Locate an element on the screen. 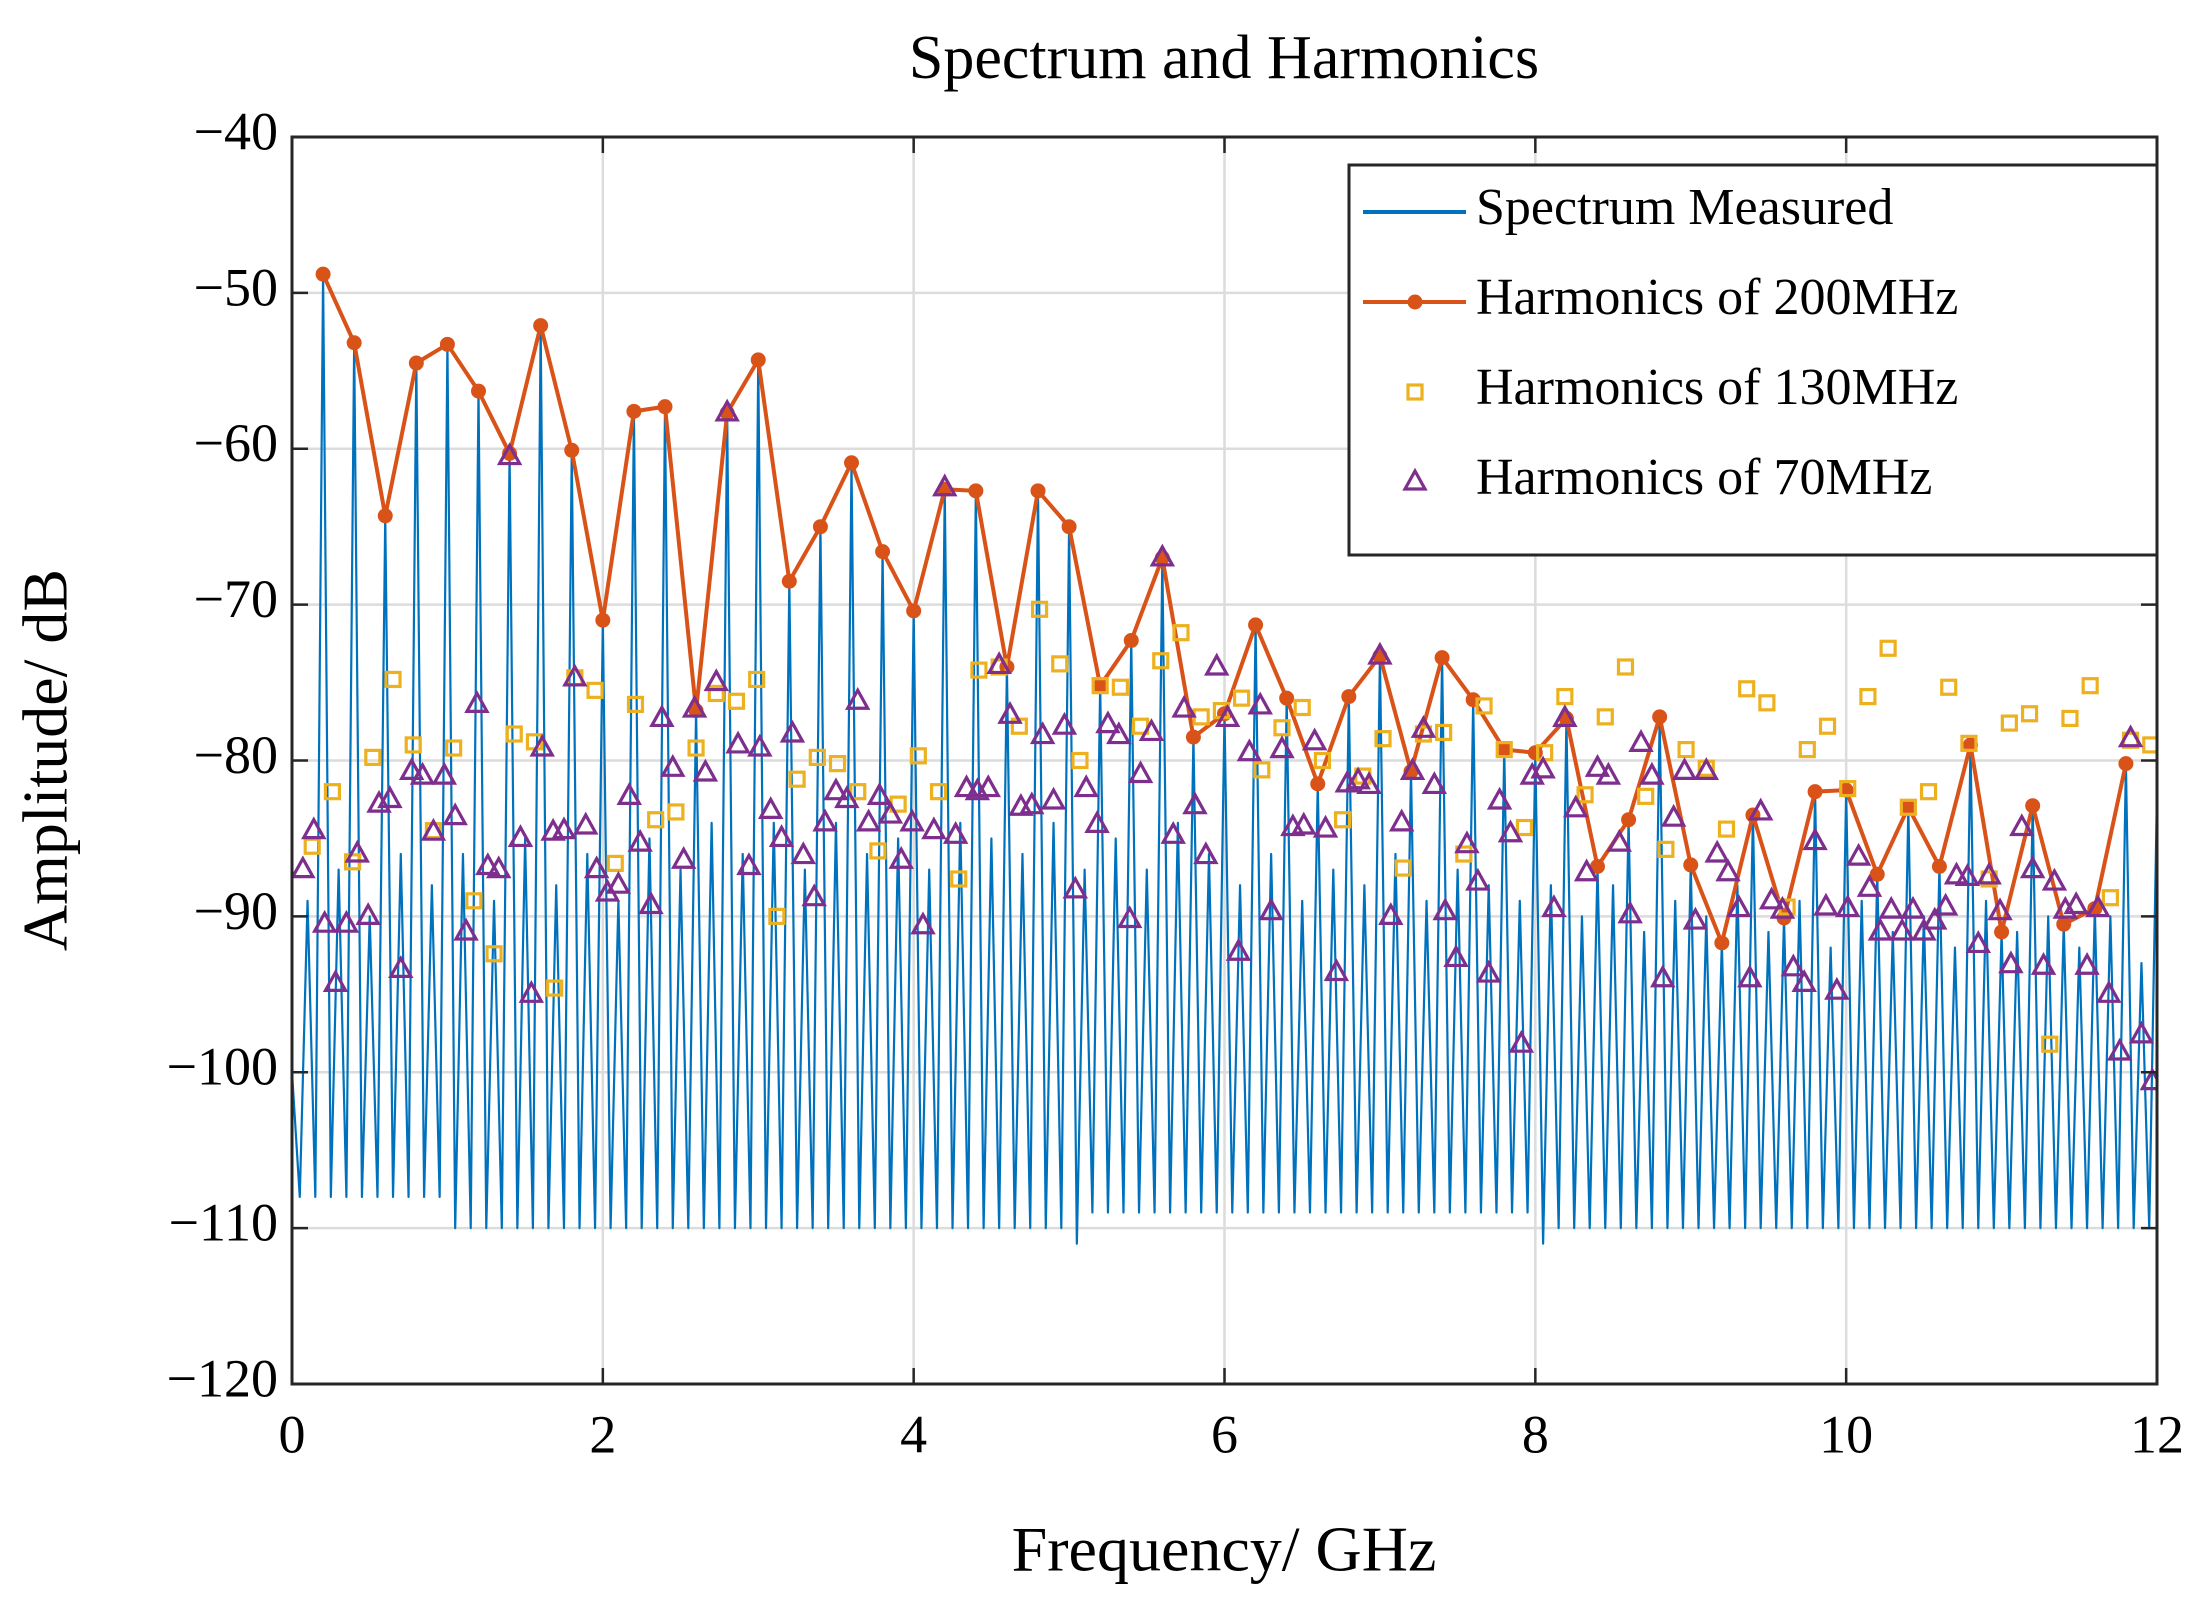  legend-swatch is located at coordinates (1415, 302).